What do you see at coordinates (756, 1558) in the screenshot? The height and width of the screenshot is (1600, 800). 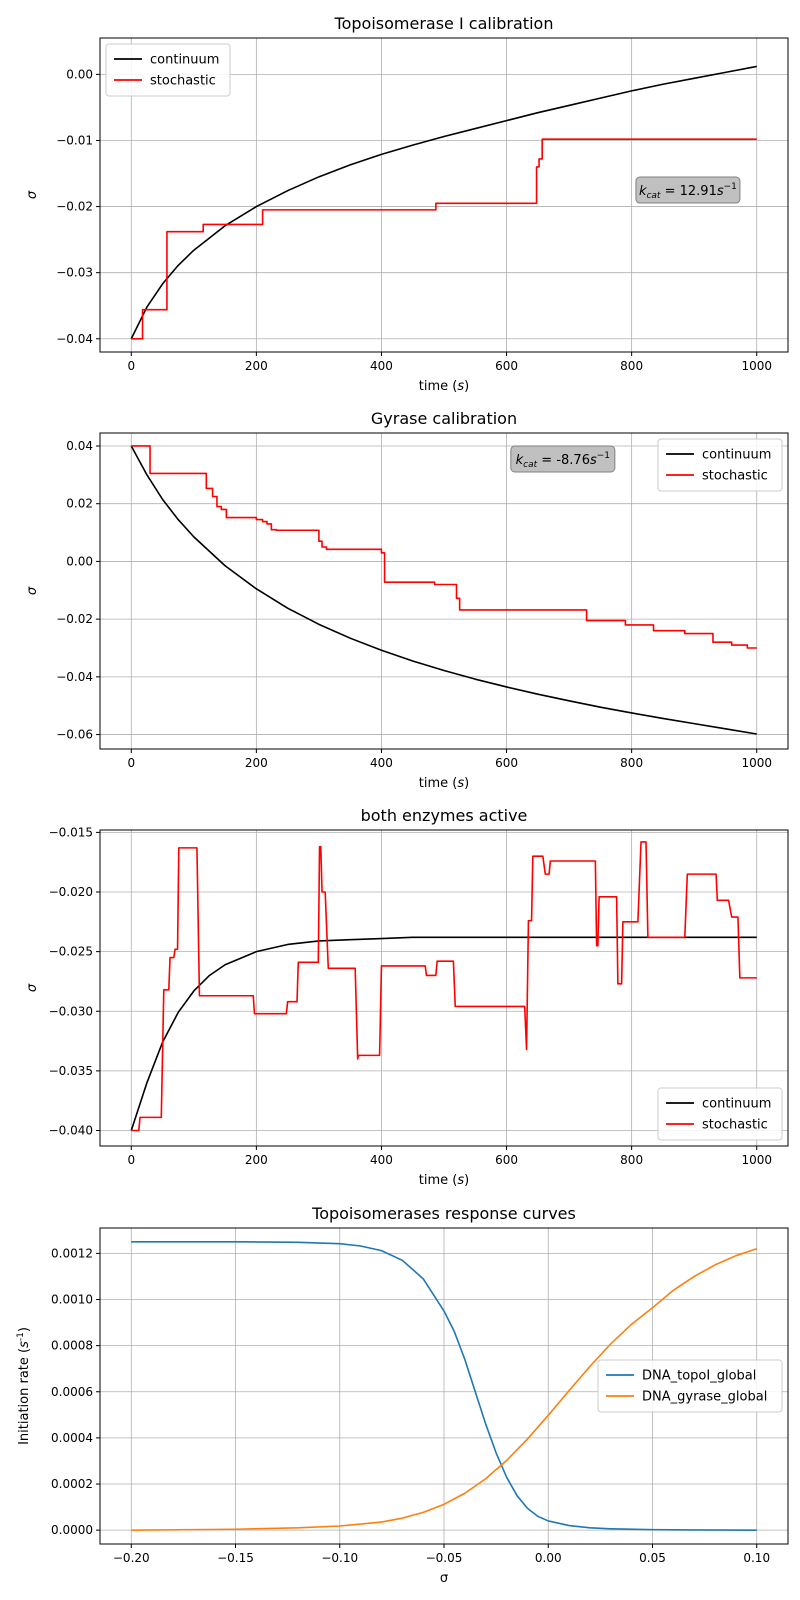 I see `x-tick-label: 0.10` at bounding box center [756, 1558].